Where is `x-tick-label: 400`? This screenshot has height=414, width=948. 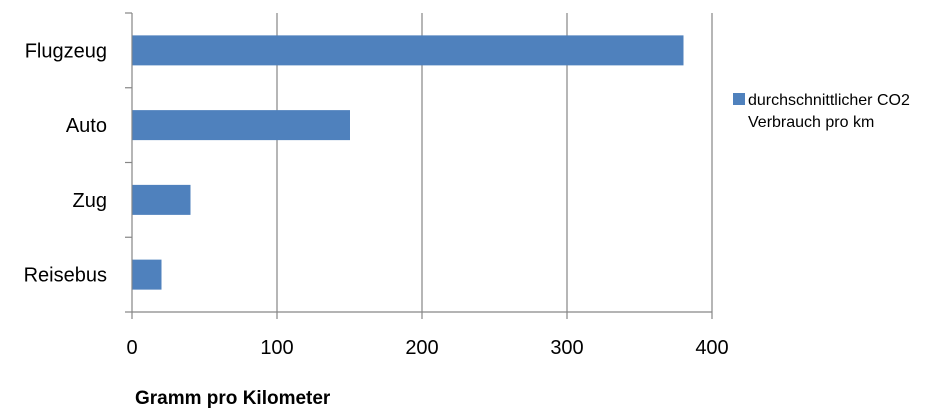 x-tick-label: 400 is located at coordinates (711, 348).